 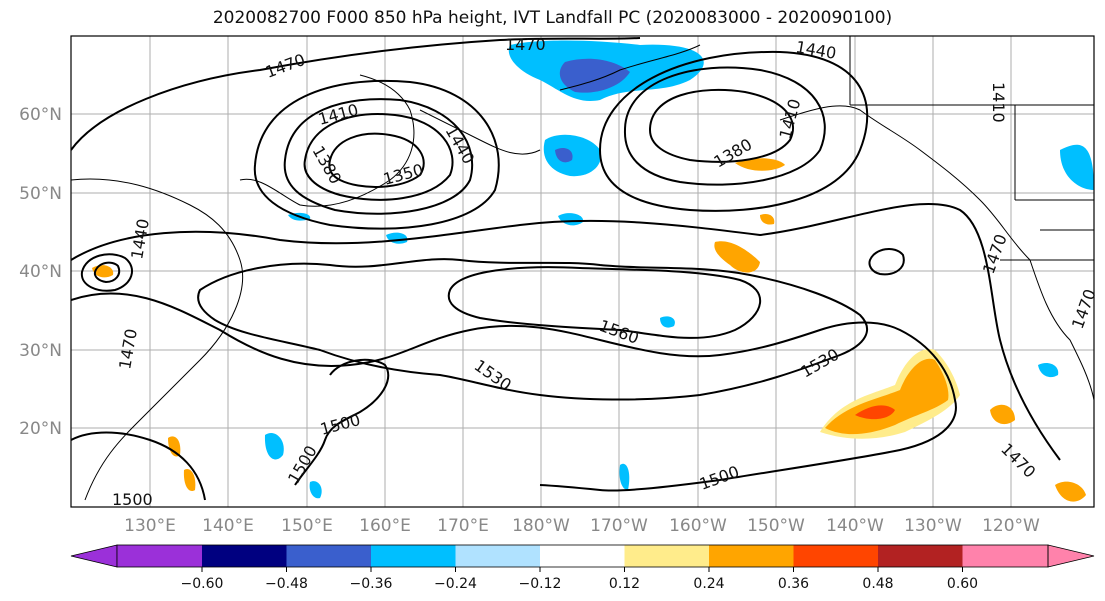 I want to click on lon-label: 170°E, so click(x=463, y=526).